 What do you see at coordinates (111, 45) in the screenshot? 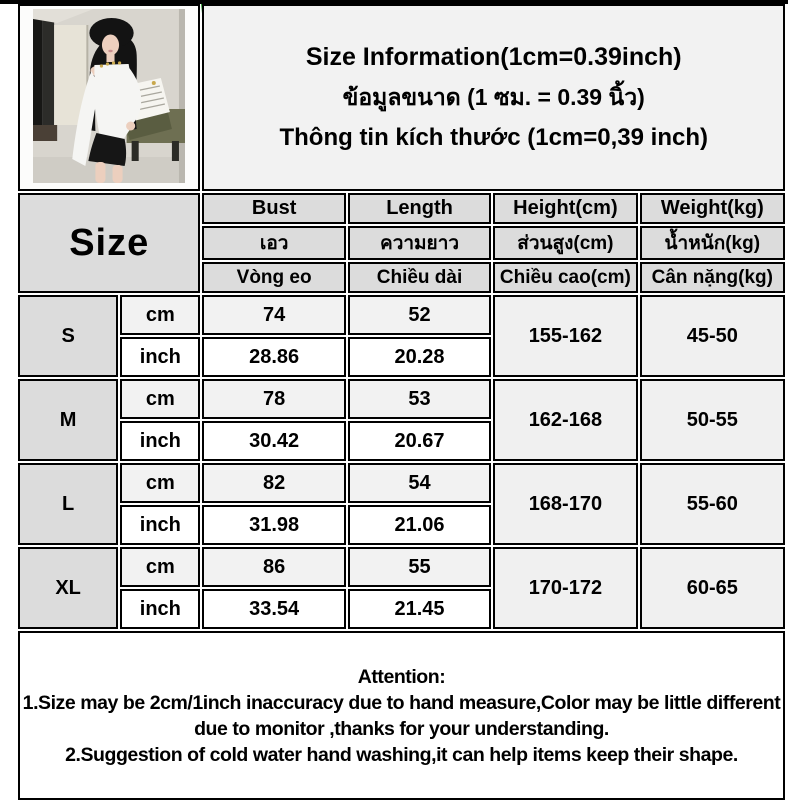
I see `face` at bounding box center [111, 45].